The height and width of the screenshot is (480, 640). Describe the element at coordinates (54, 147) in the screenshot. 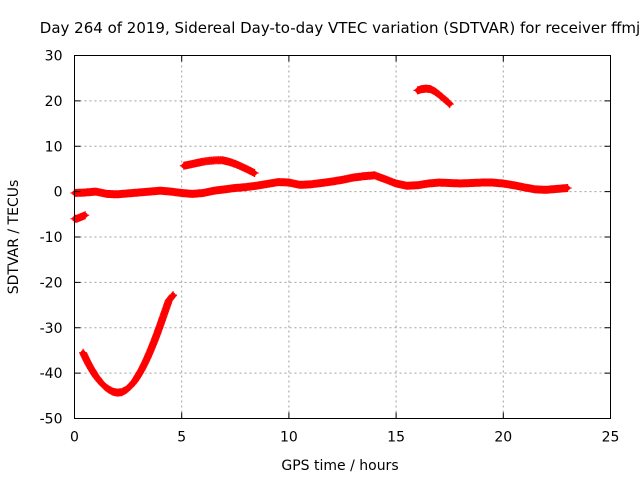

I see `y-tick-label: 10` at that location.